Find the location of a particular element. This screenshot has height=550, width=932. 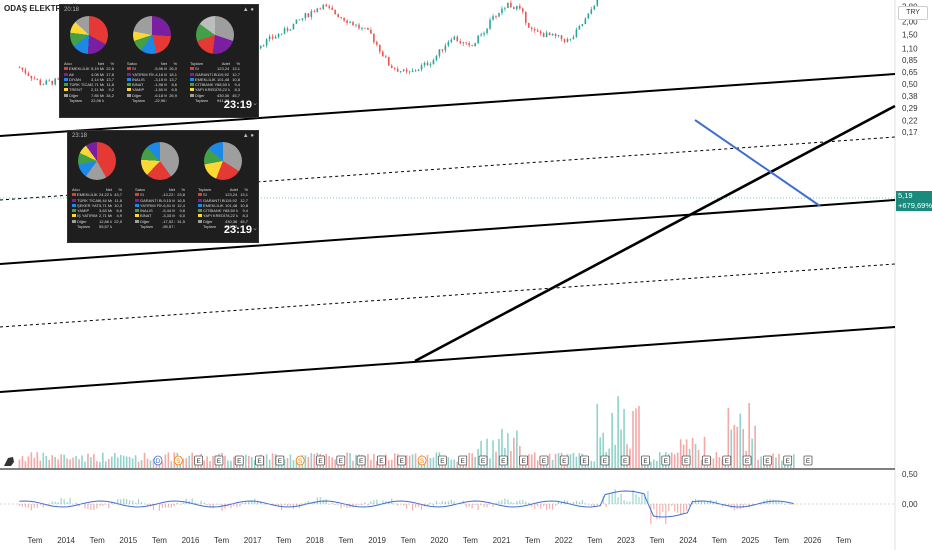

lower-channel-line is located at coordinates (448, 359).